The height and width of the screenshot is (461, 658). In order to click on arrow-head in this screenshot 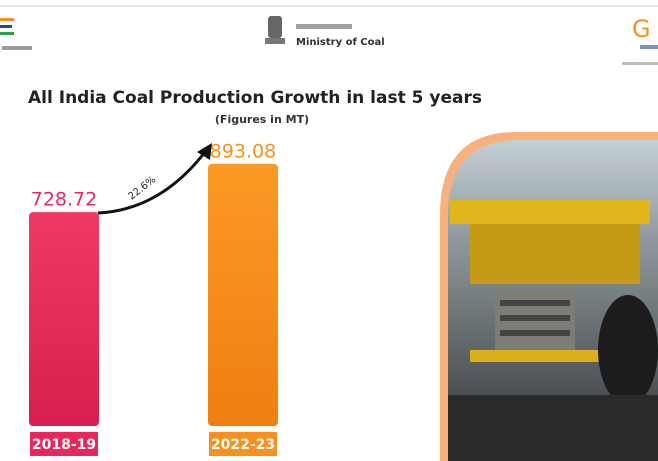, I will do `click(204, 151)`.